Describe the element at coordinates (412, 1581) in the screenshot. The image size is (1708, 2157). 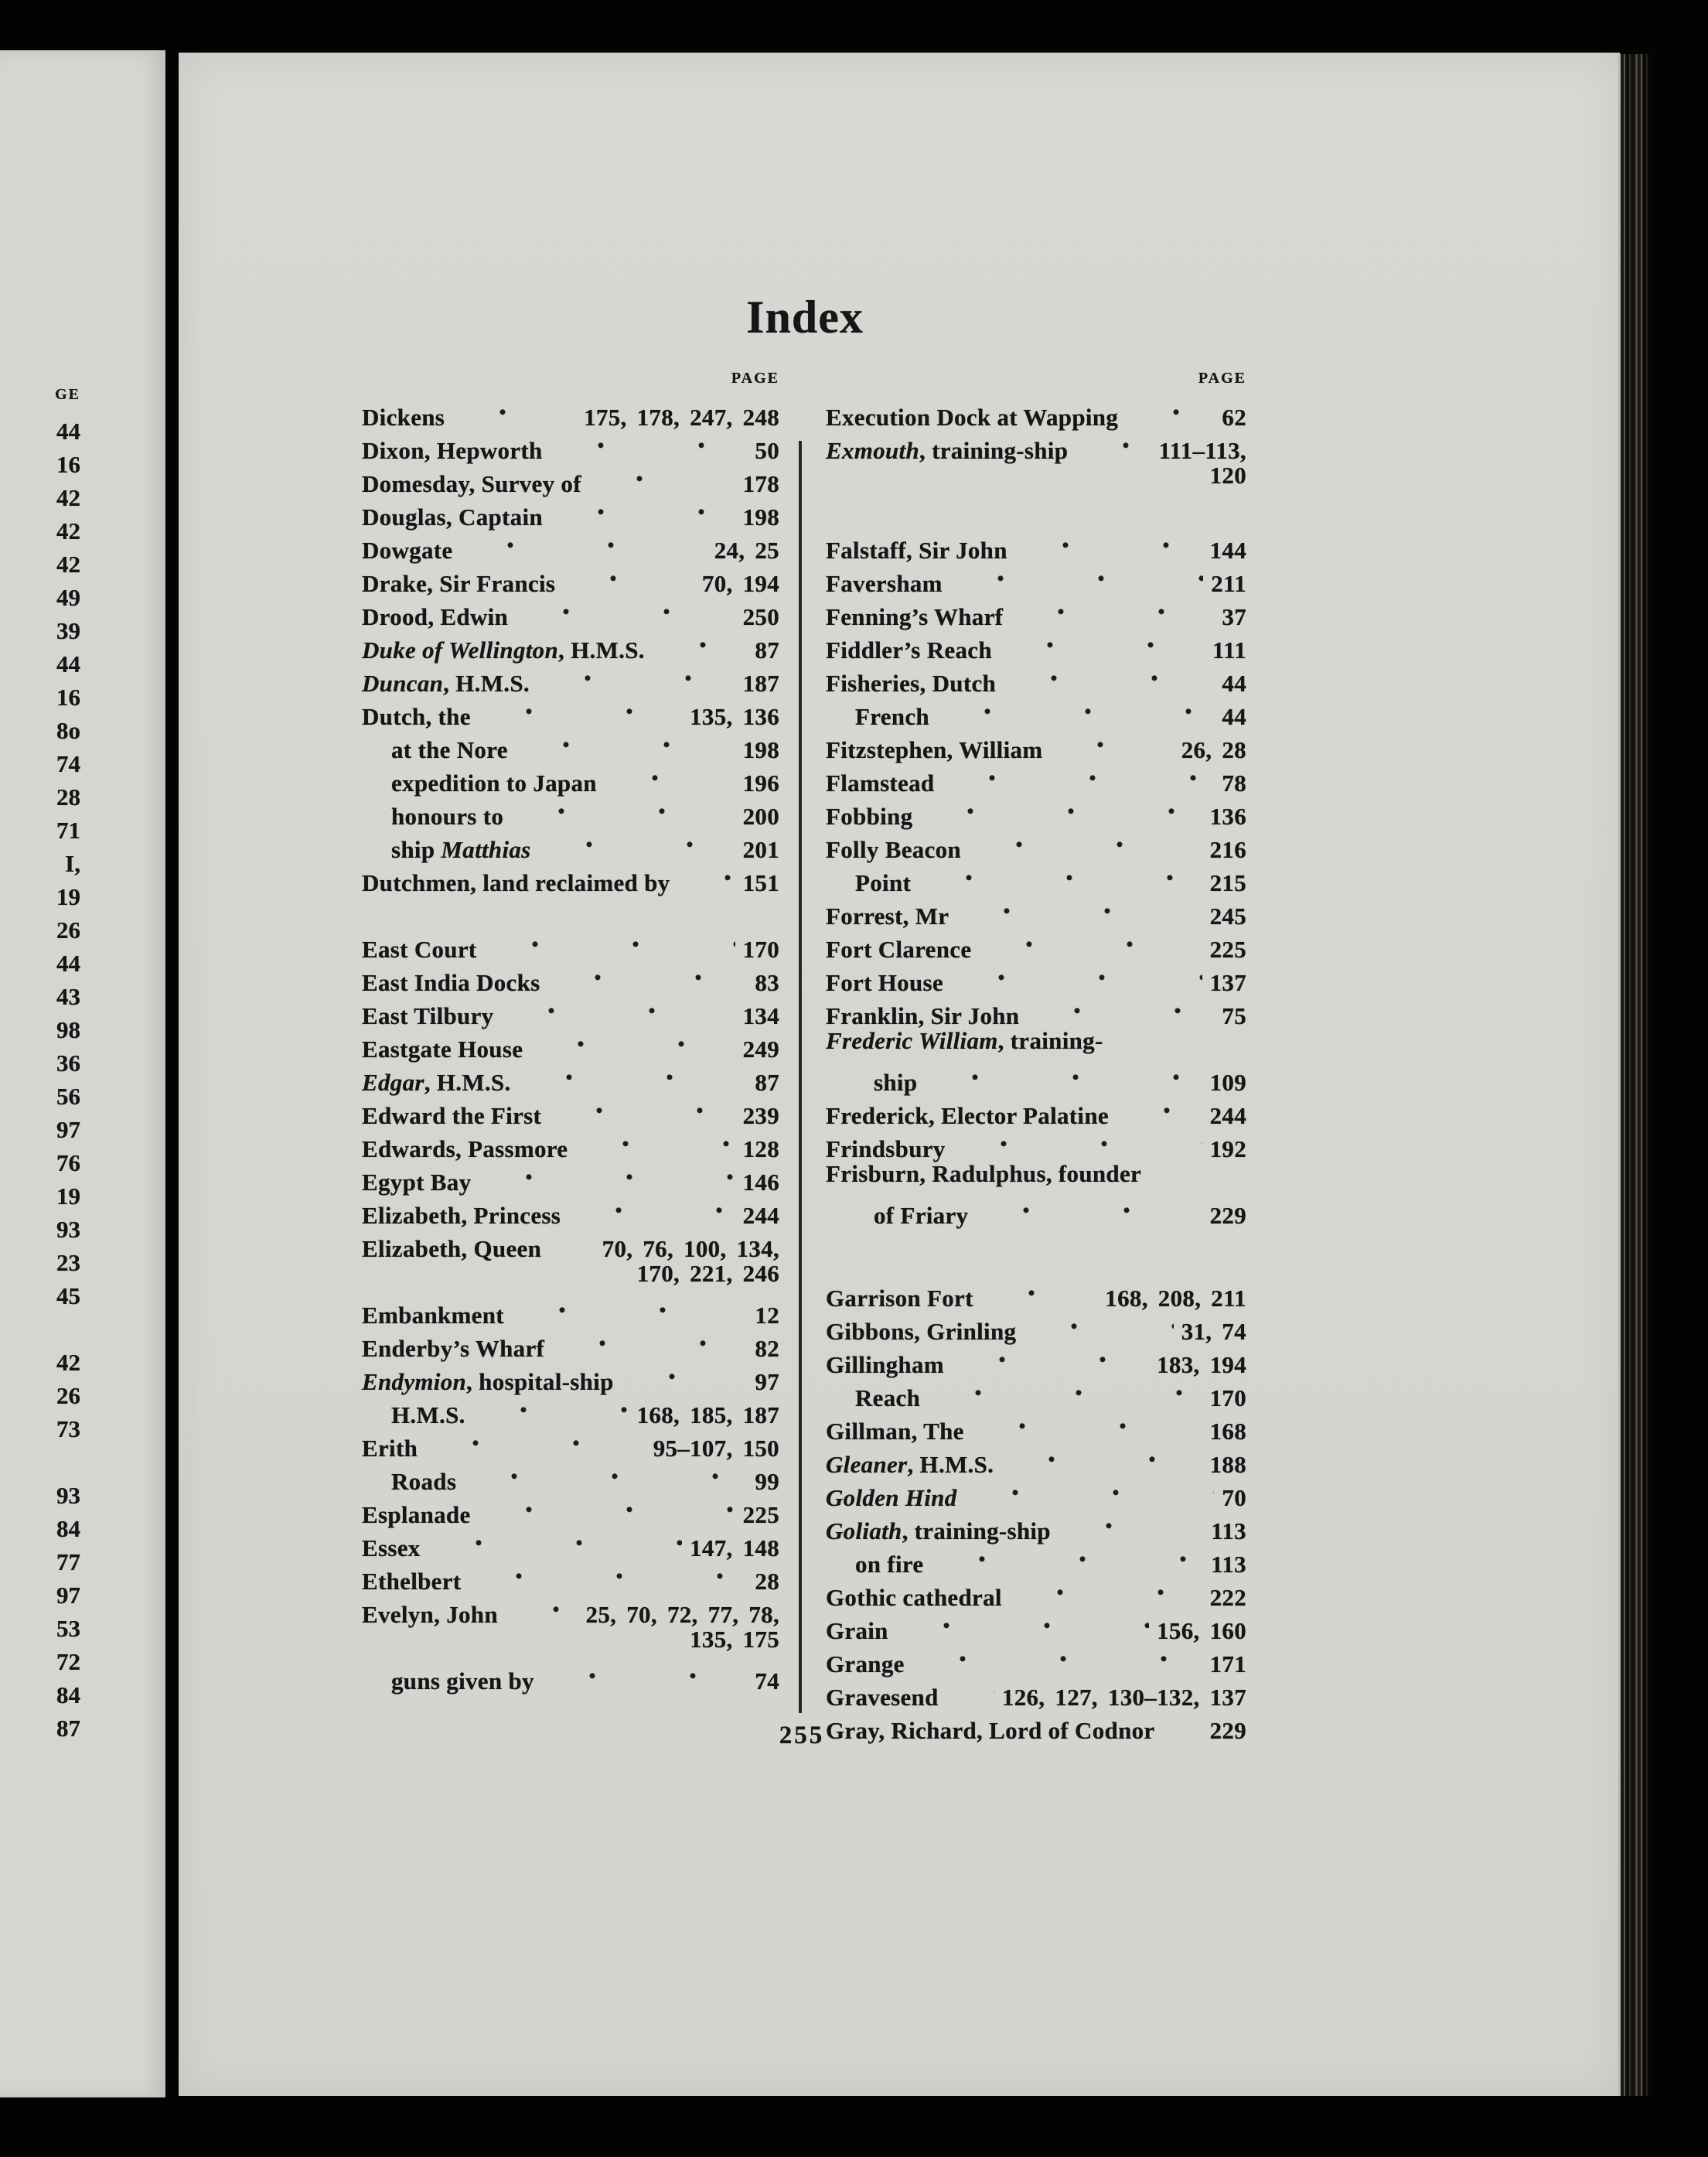
I see `entry-name: Ethelbert` at that location.